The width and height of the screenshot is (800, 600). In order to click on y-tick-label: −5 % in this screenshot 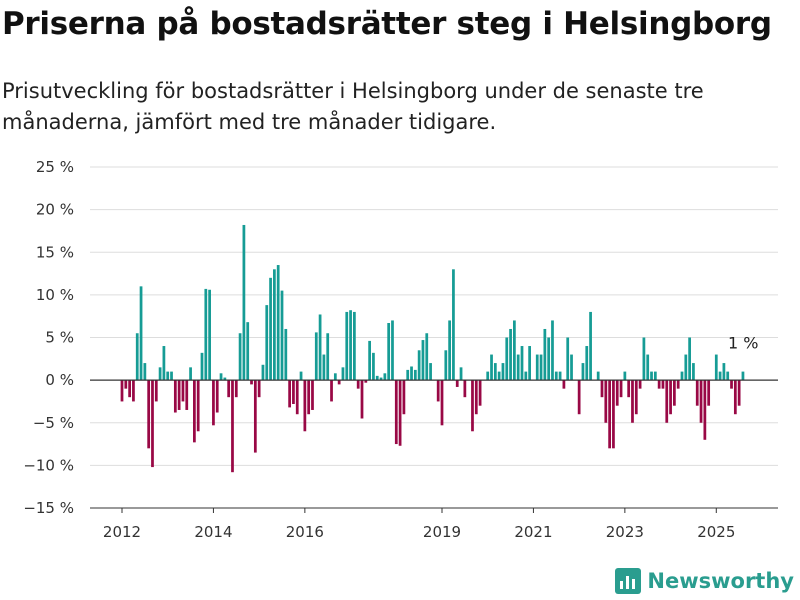, I will do `click(53, 423)`.